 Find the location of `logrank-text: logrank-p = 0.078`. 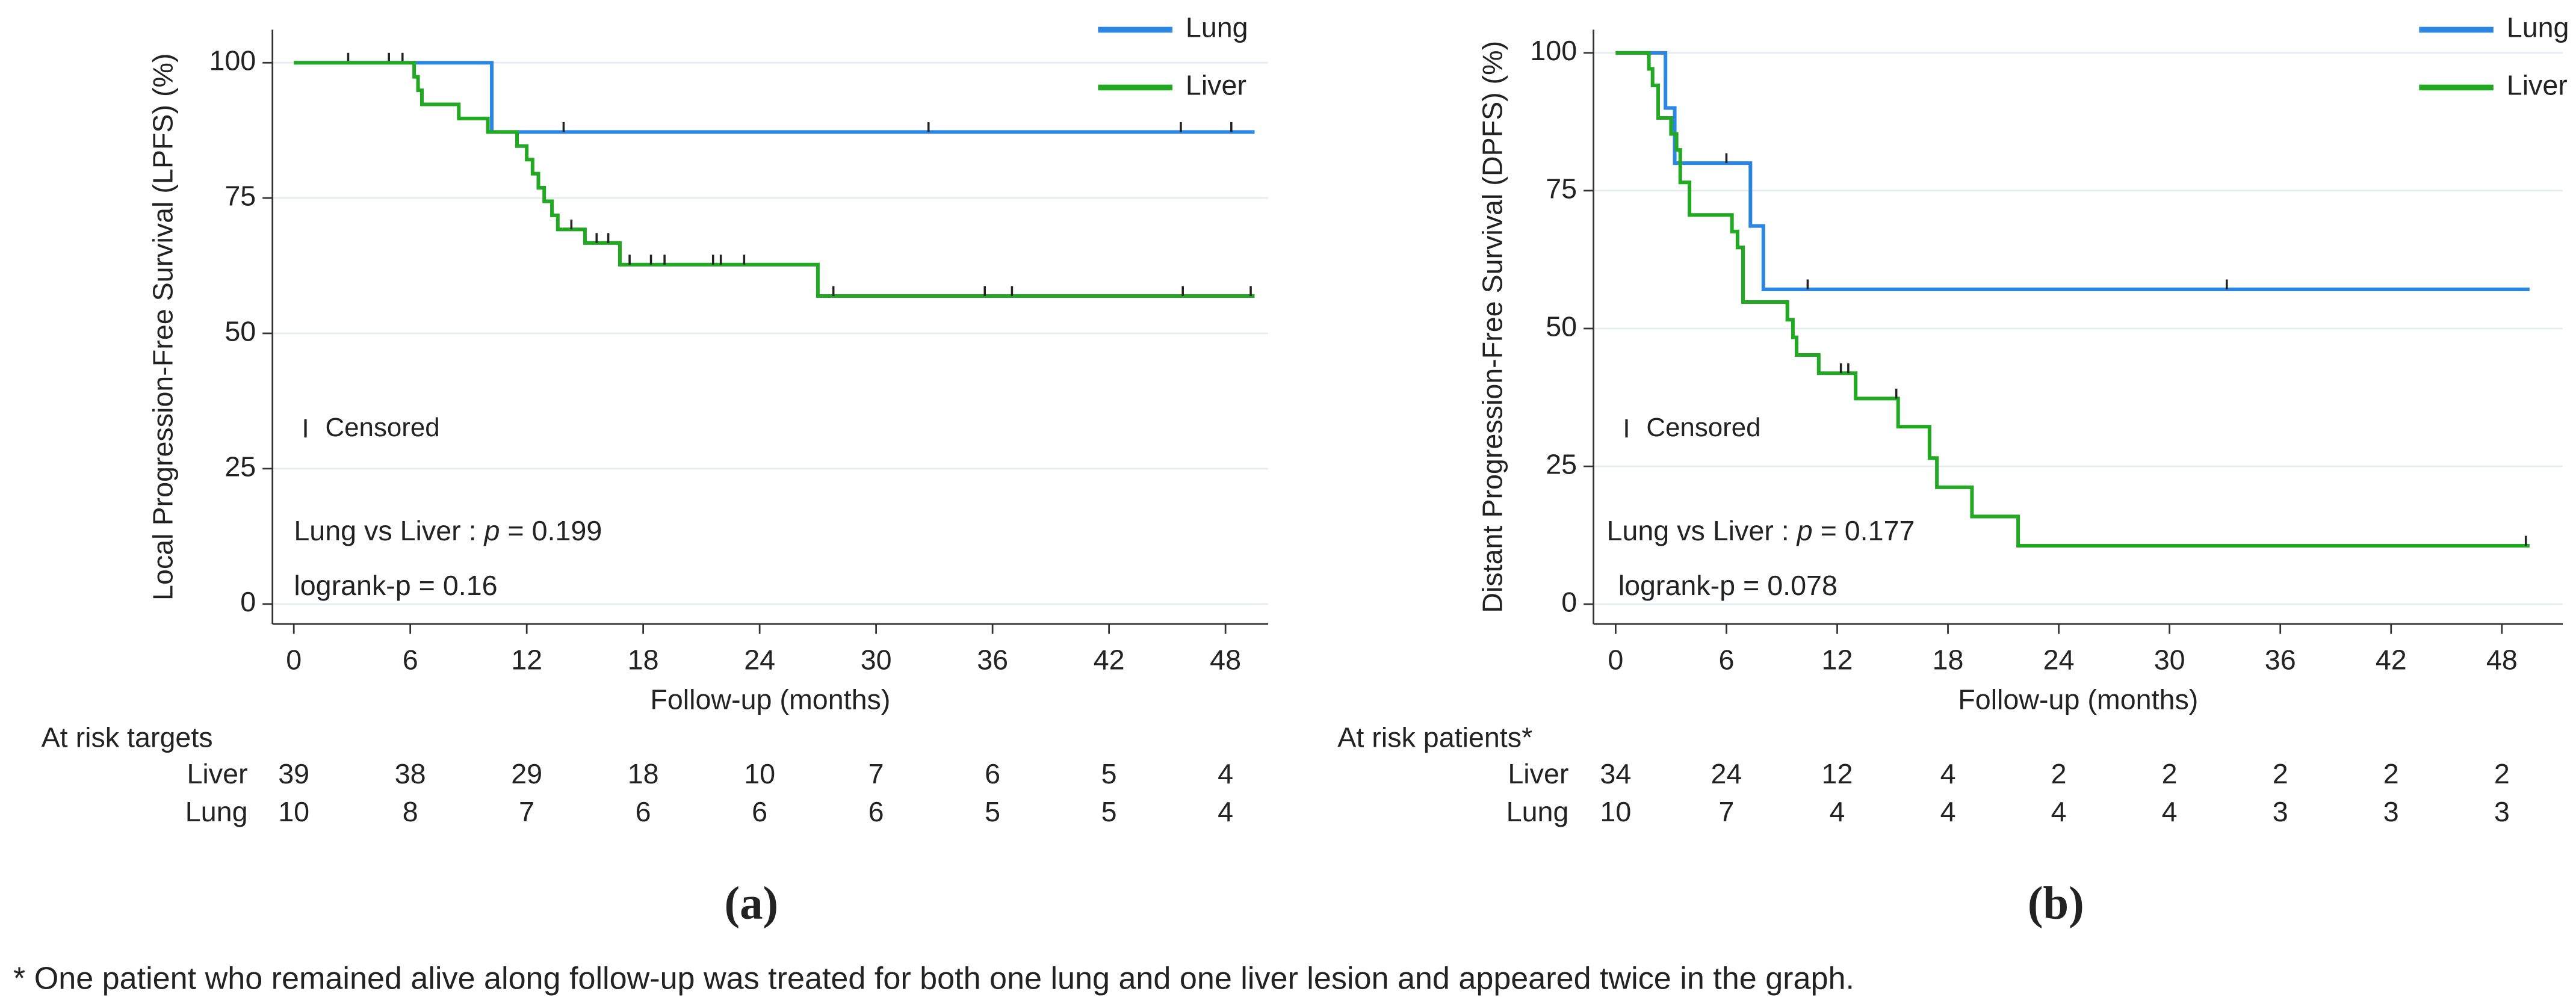

logrank-text: logrank-p = 0.078 is located at coordinates (1728, 585).